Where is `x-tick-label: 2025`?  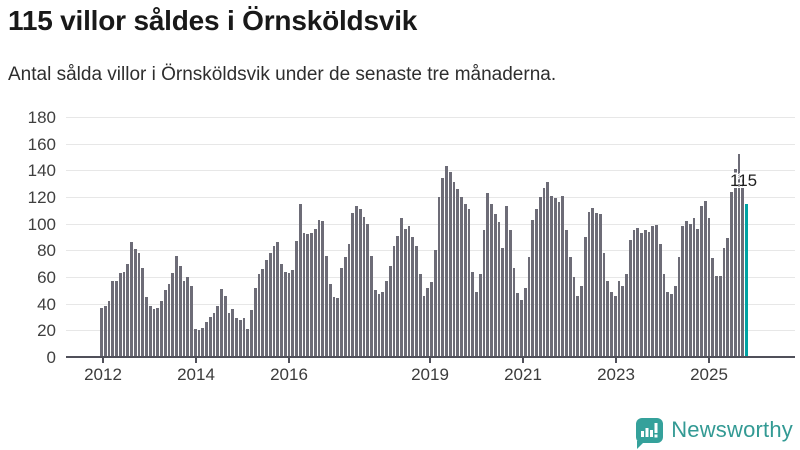 x-tick-label: 2025 is located at coordinates (709, 374).